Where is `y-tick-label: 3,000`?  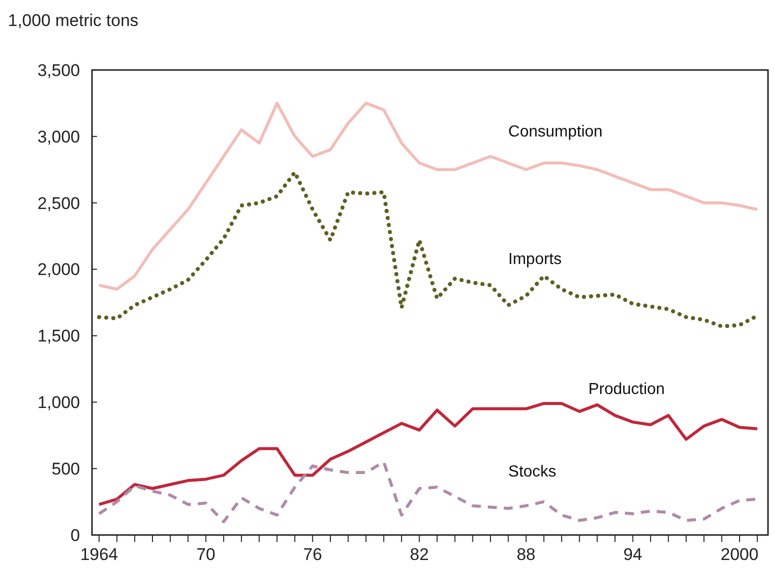
y-tick-label: 3,000 is located at coordinates (58, 136).